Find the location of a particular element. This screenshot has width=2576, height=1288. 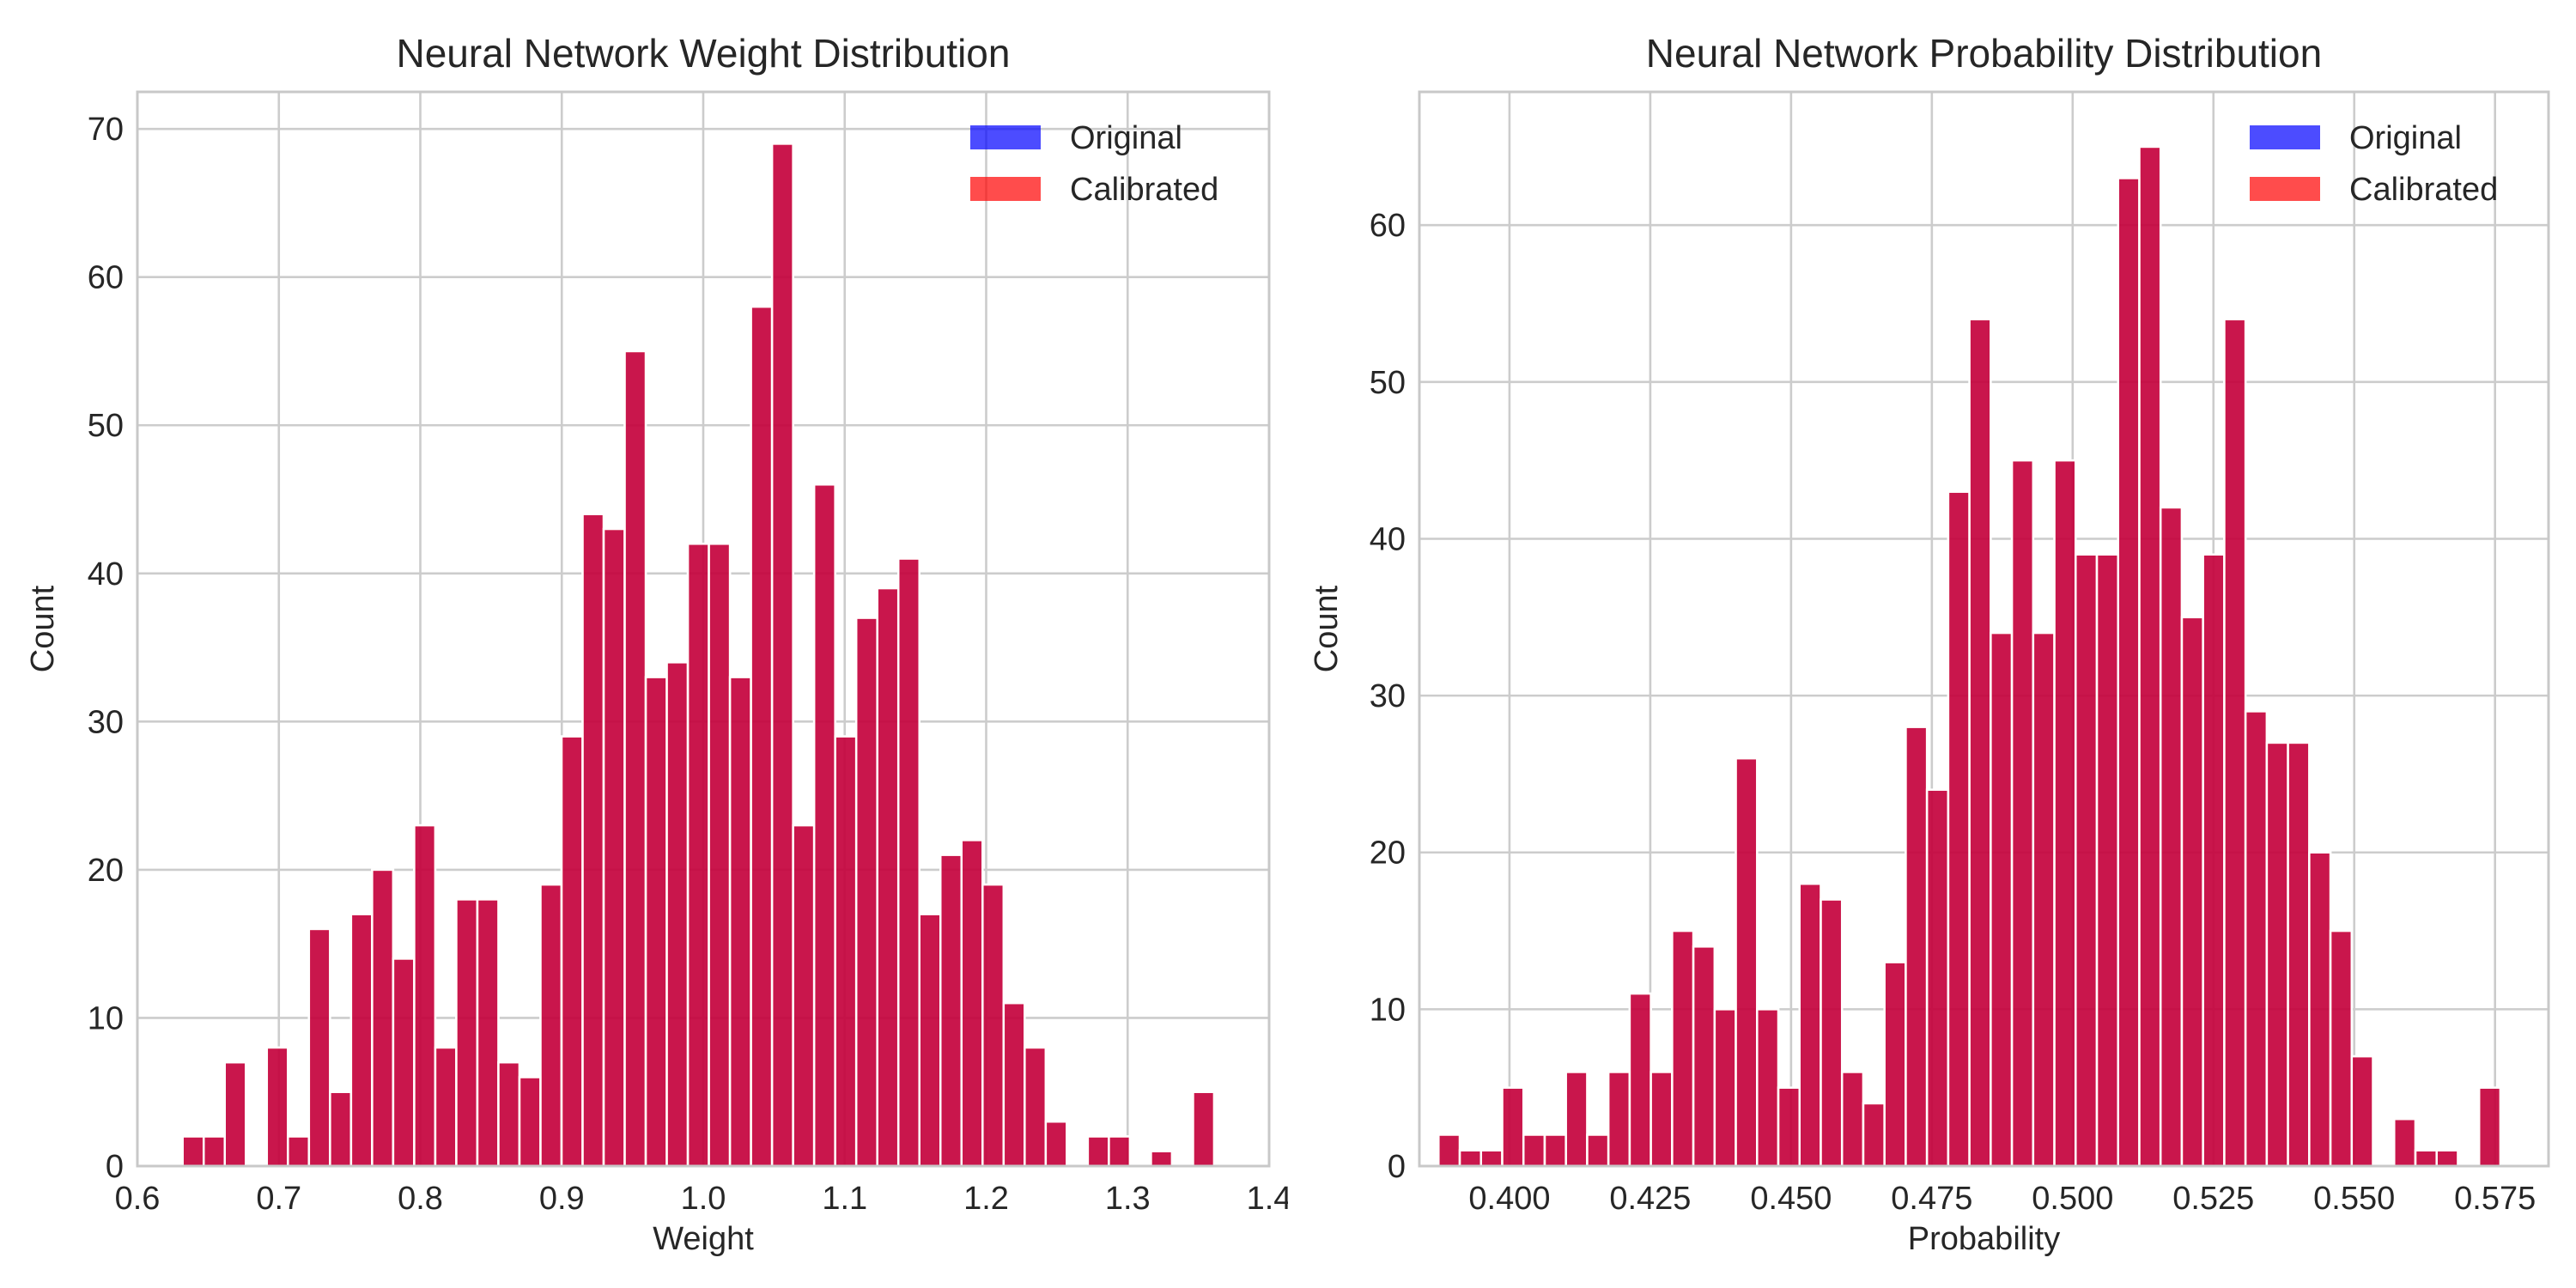

weight-legend-label-original: Original is located at coordinates (1126, 138).